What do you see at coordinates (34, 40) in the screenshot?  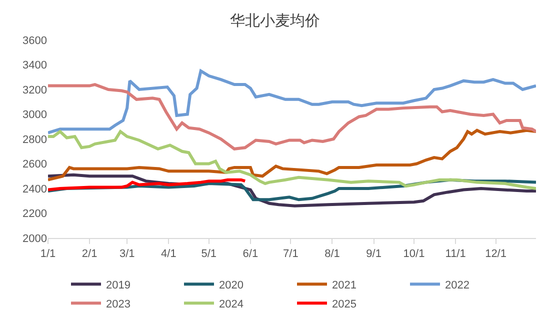 I see `y-tick-label: 3600` at bounding box center [34, 40].